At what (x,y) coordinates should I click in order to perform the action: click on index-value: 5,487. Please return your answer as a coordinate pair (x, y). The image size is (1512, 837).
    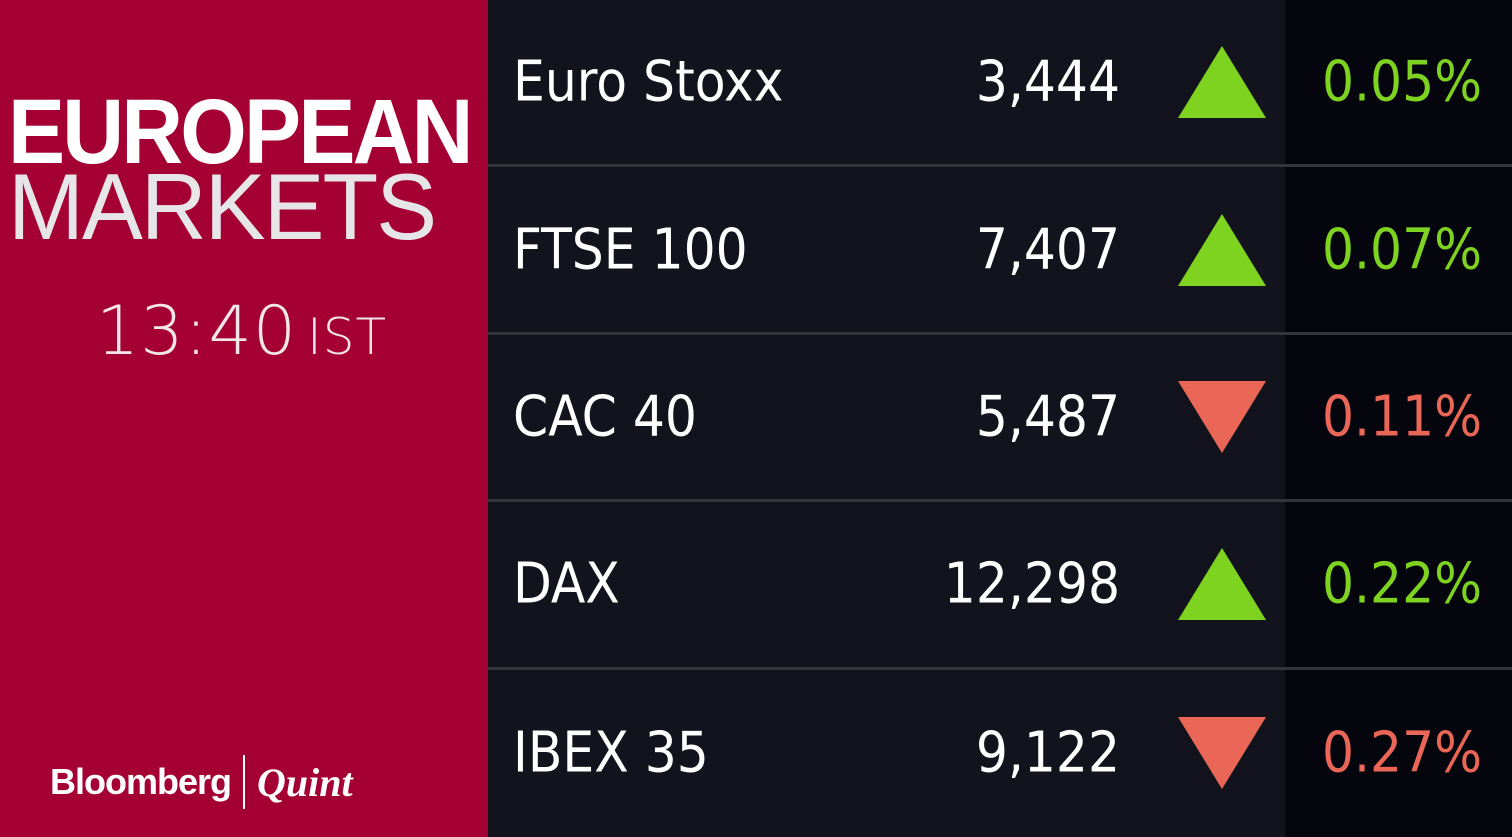
    Looking at the image, I should click on (1047, 417).